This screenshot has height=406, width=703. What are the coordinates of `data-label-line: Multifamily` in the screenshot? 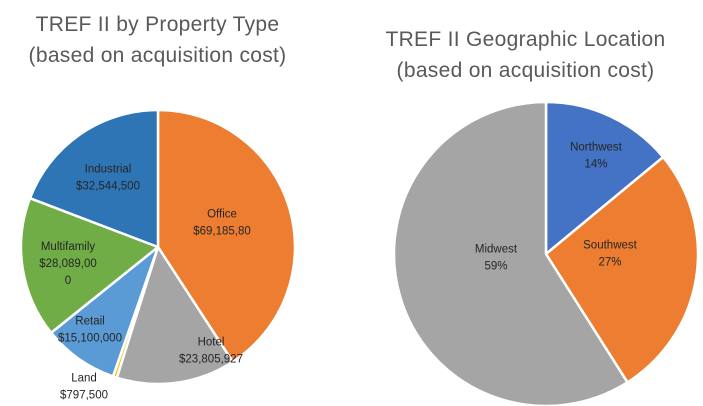 It's located at (68, 247).